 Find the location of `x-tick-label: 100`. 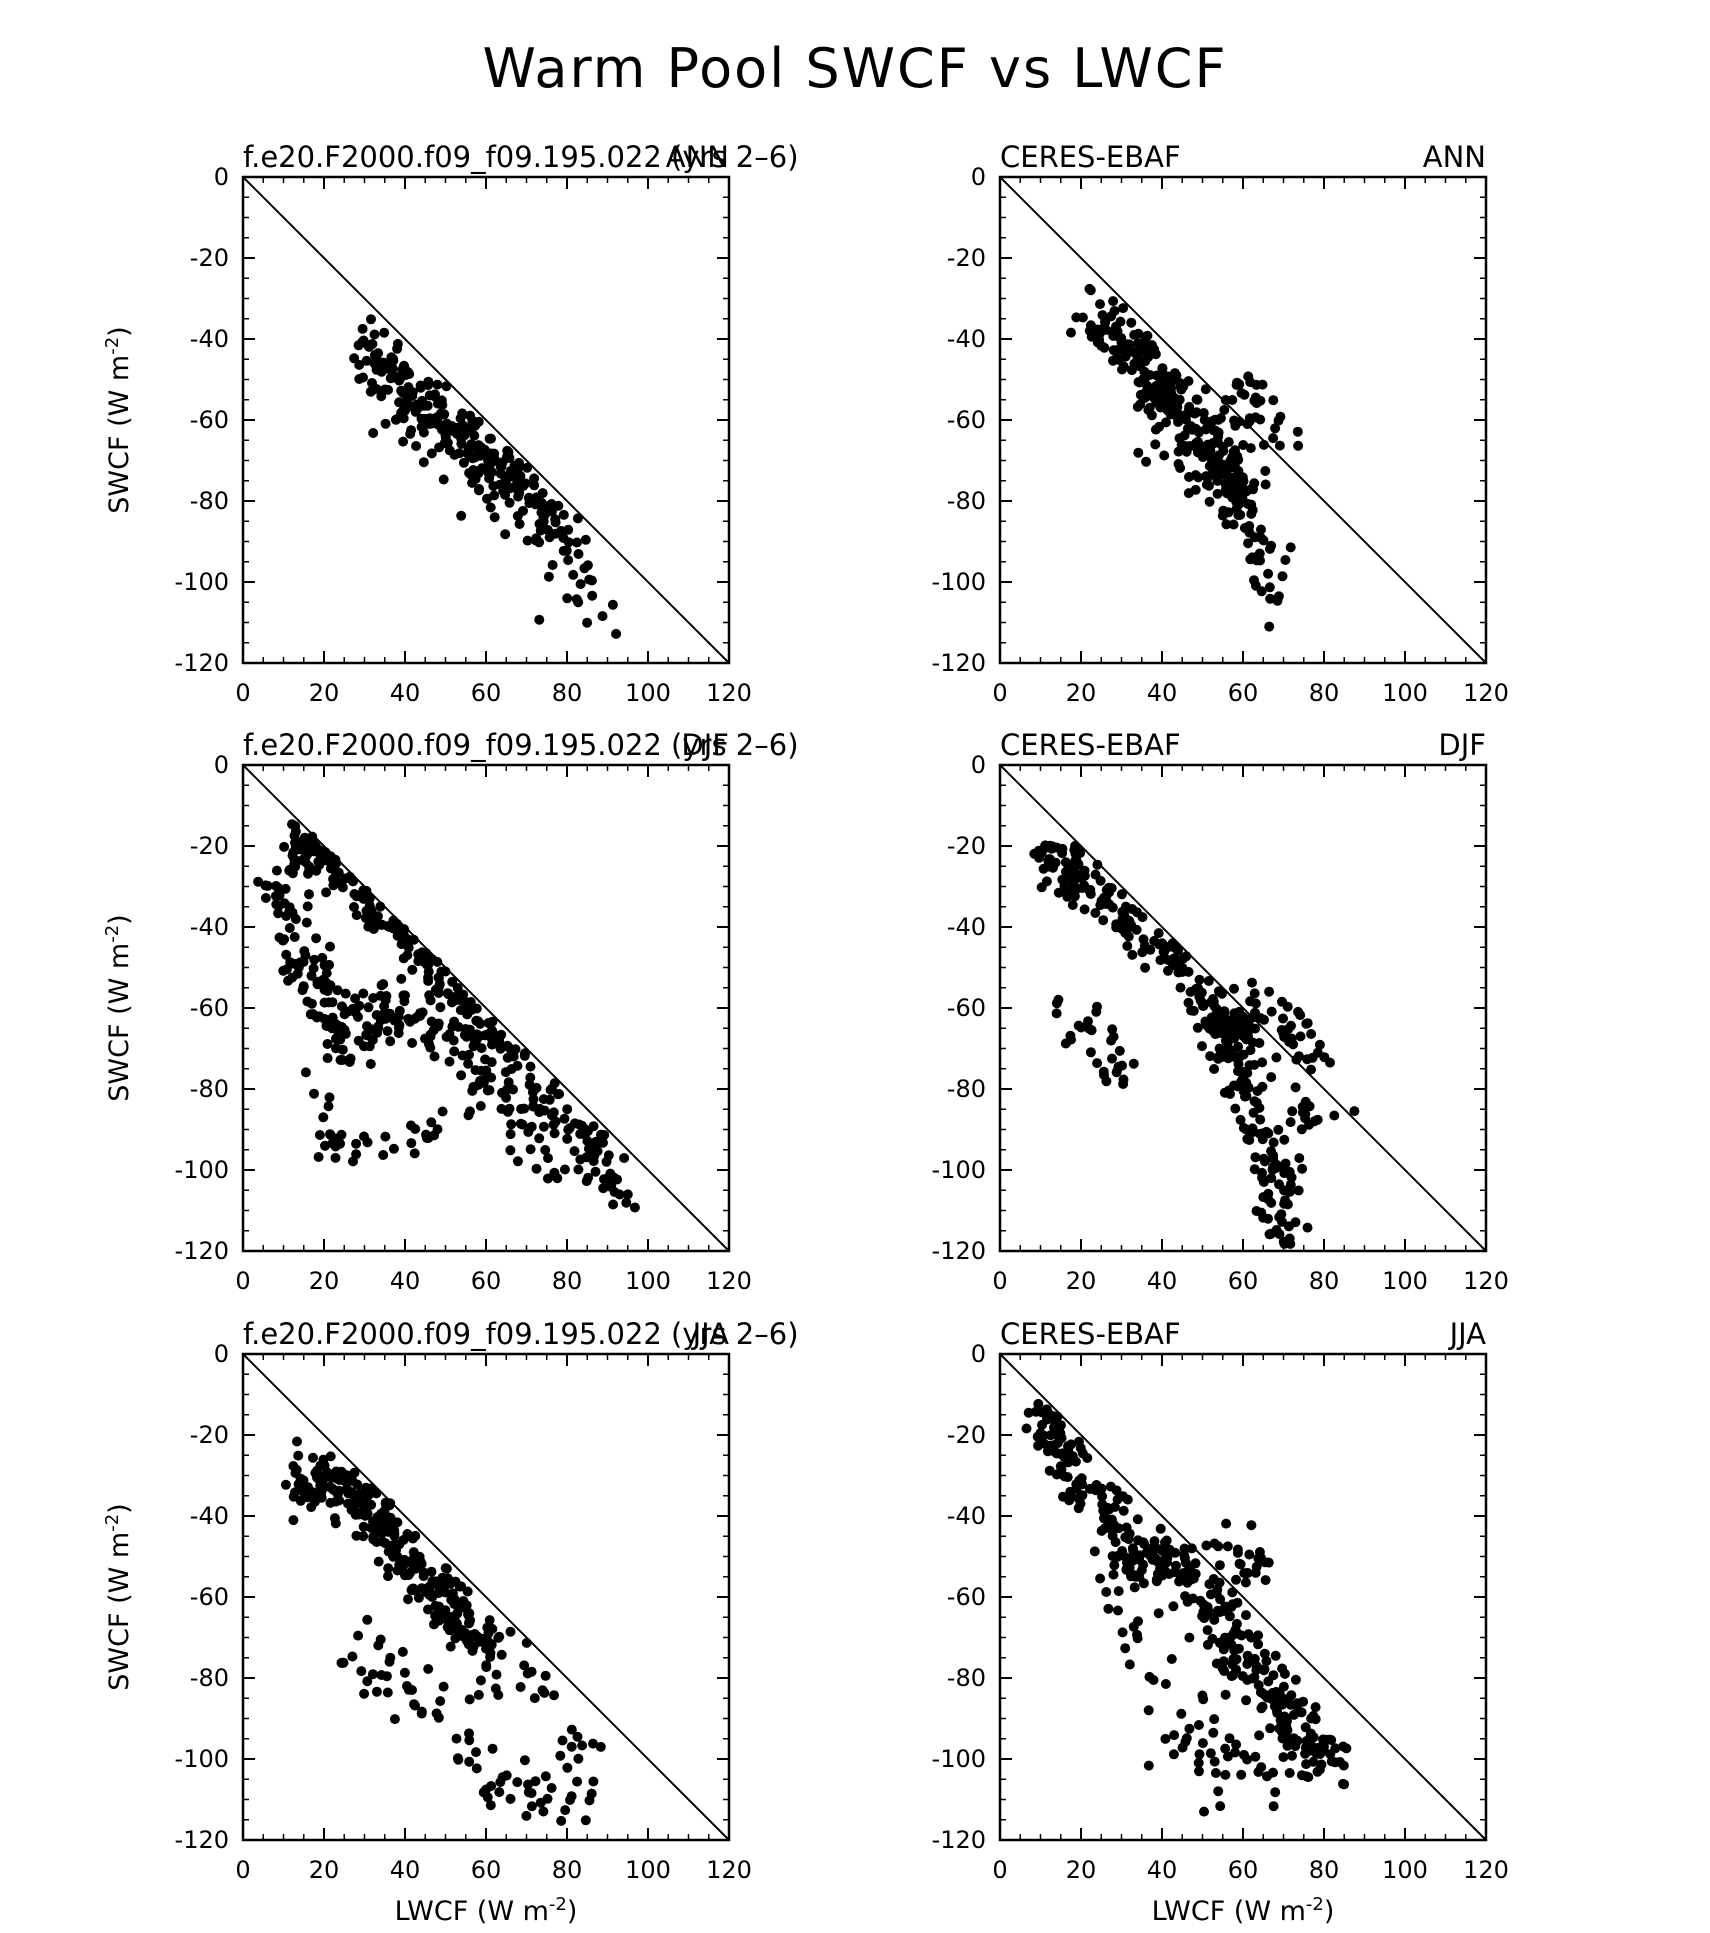

x-tick-label: 100 is located at coordinates (1405, 1870).